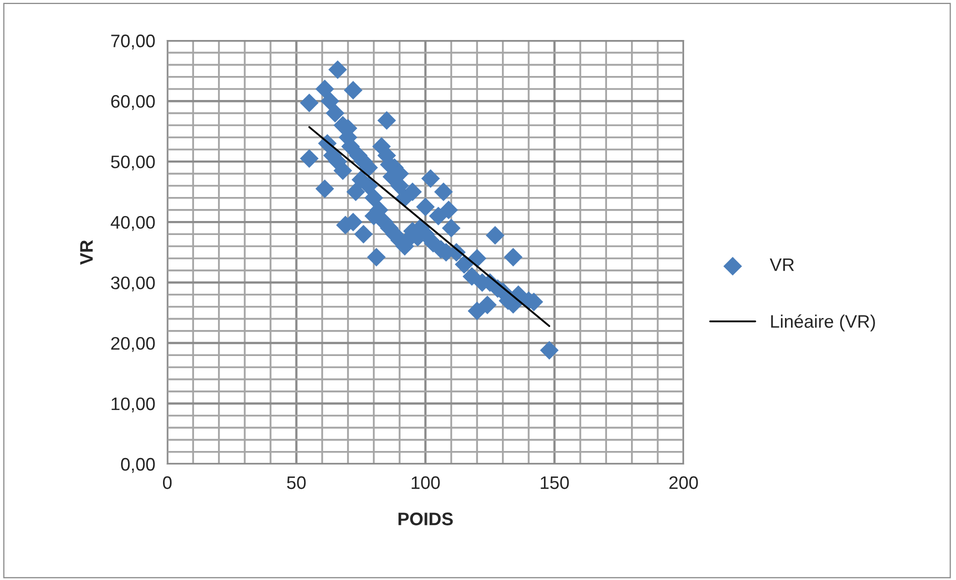 Image resolution: width=956 pixels, height=580 pixels. I want to click on y-axis-title: VR, so click(86, 252).